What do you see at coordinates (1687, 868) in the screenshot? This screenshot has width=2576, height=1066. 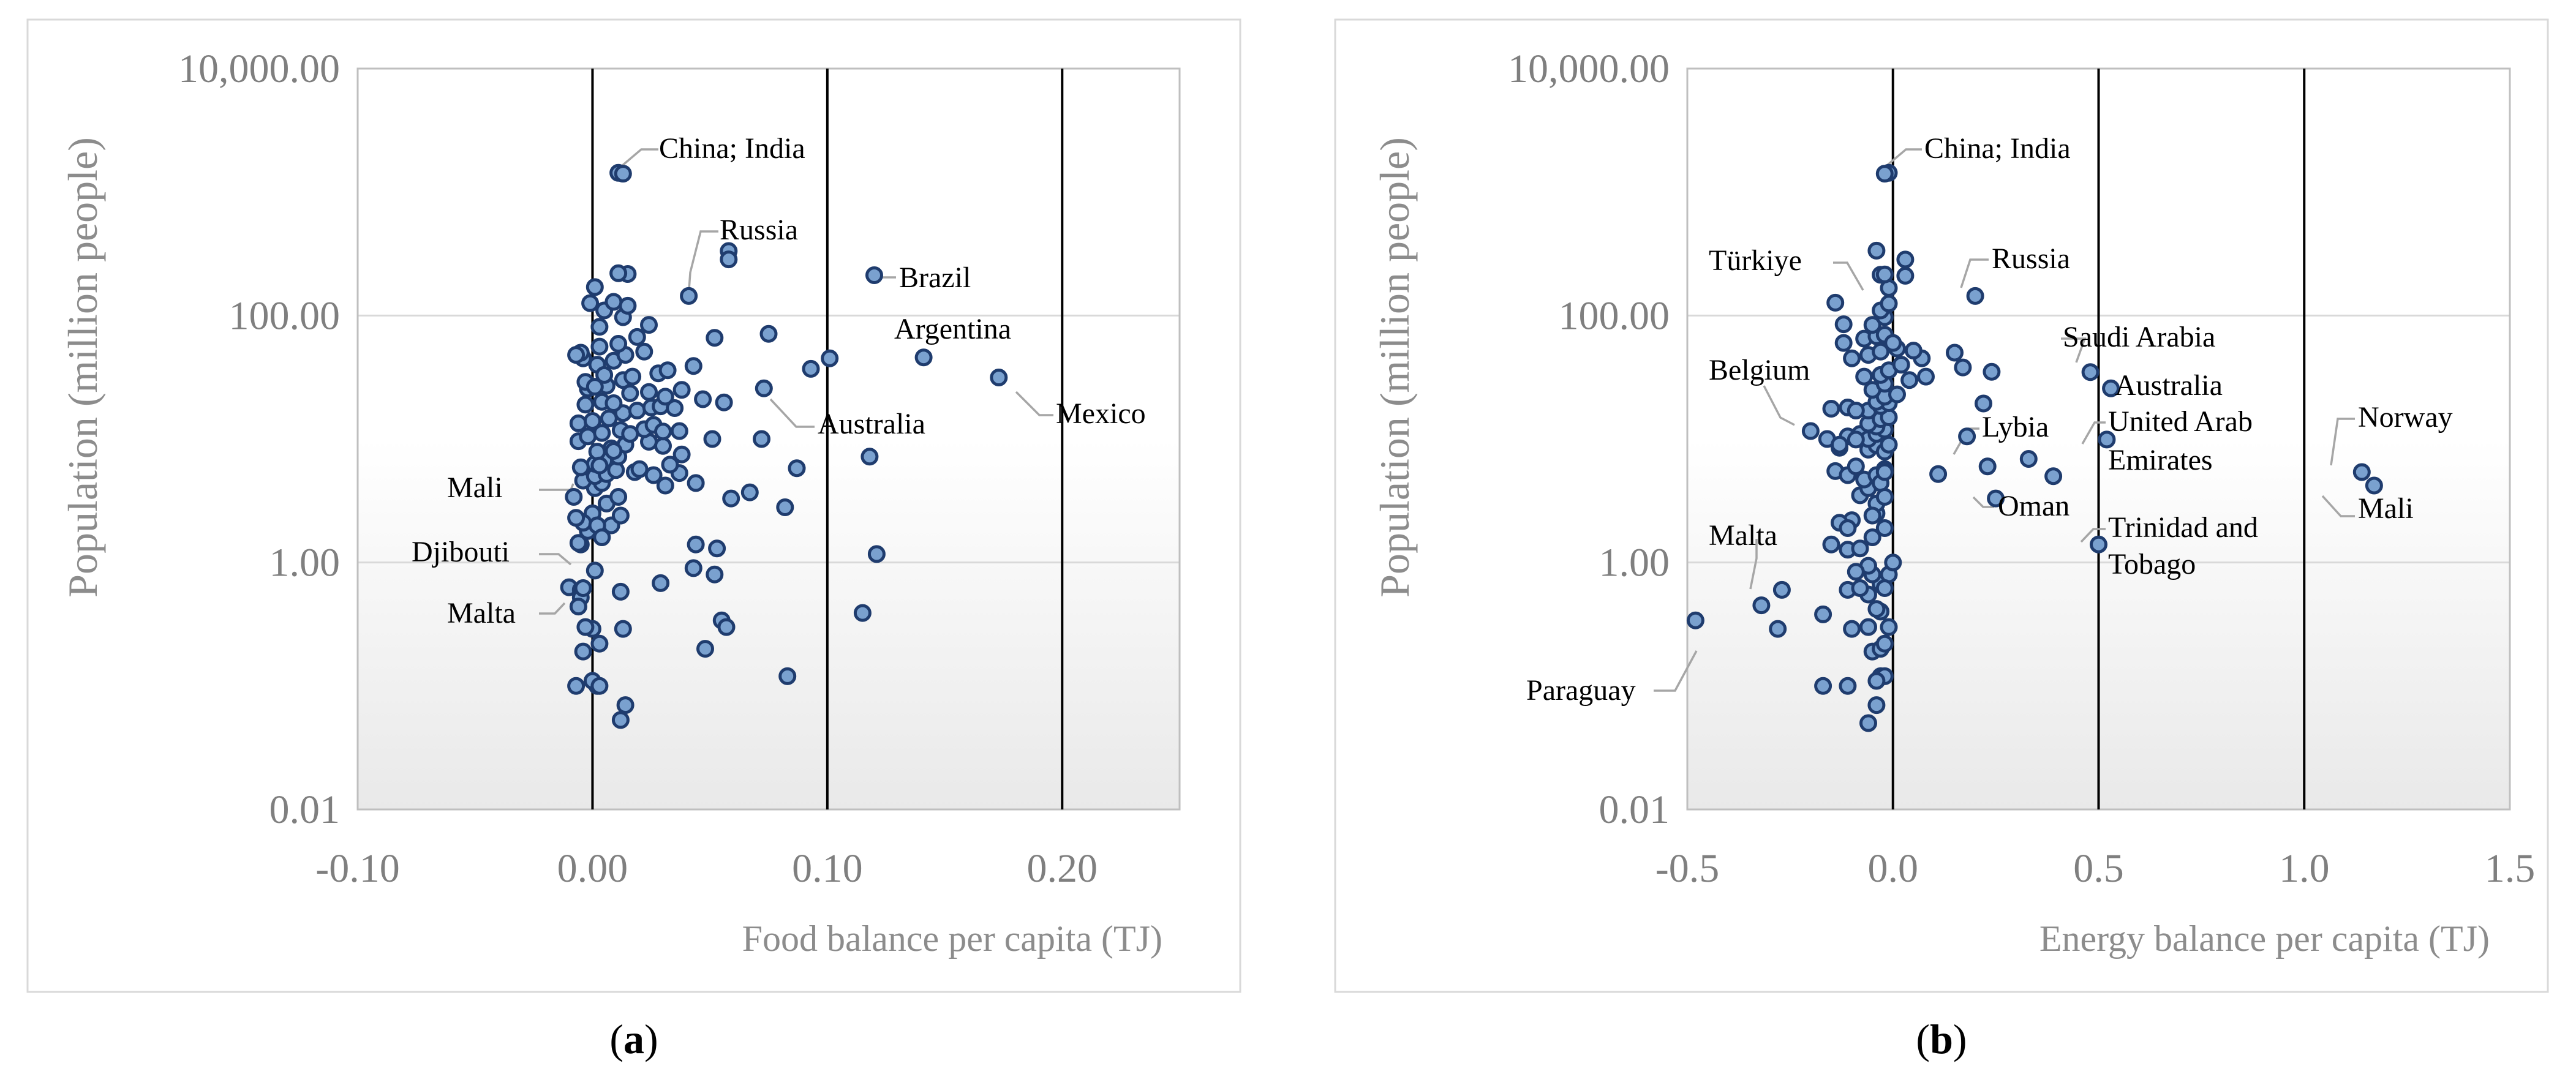 I see `panel-b-x-tick-0: -0.5` at bounding box center [1687, 868].